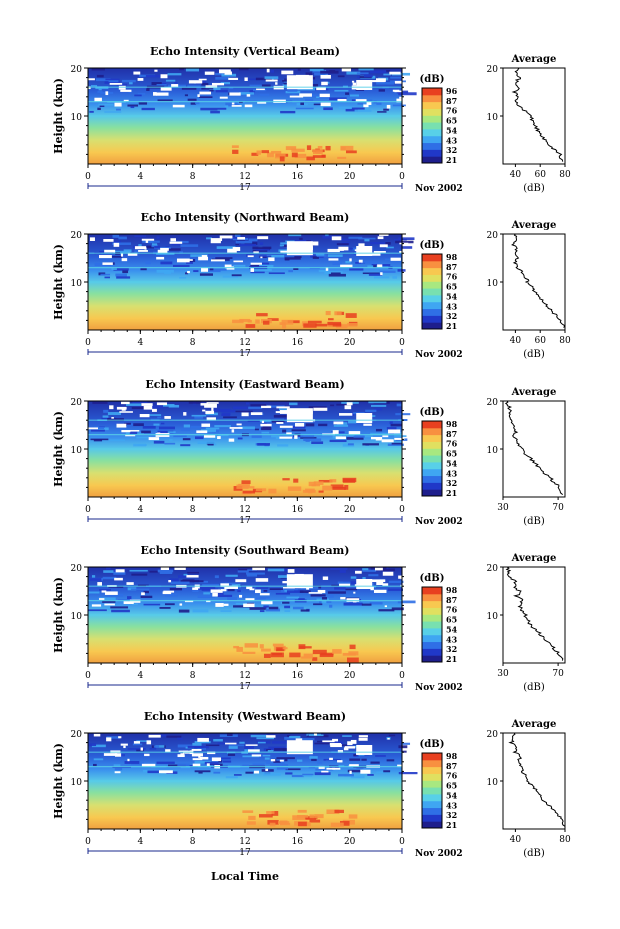 This screenshot has width=620, height=929. What do you see at coordinates (432, 412) in the screenshot?
I see `colorbar-unit: (dB)` at bounding box center [432, 412].